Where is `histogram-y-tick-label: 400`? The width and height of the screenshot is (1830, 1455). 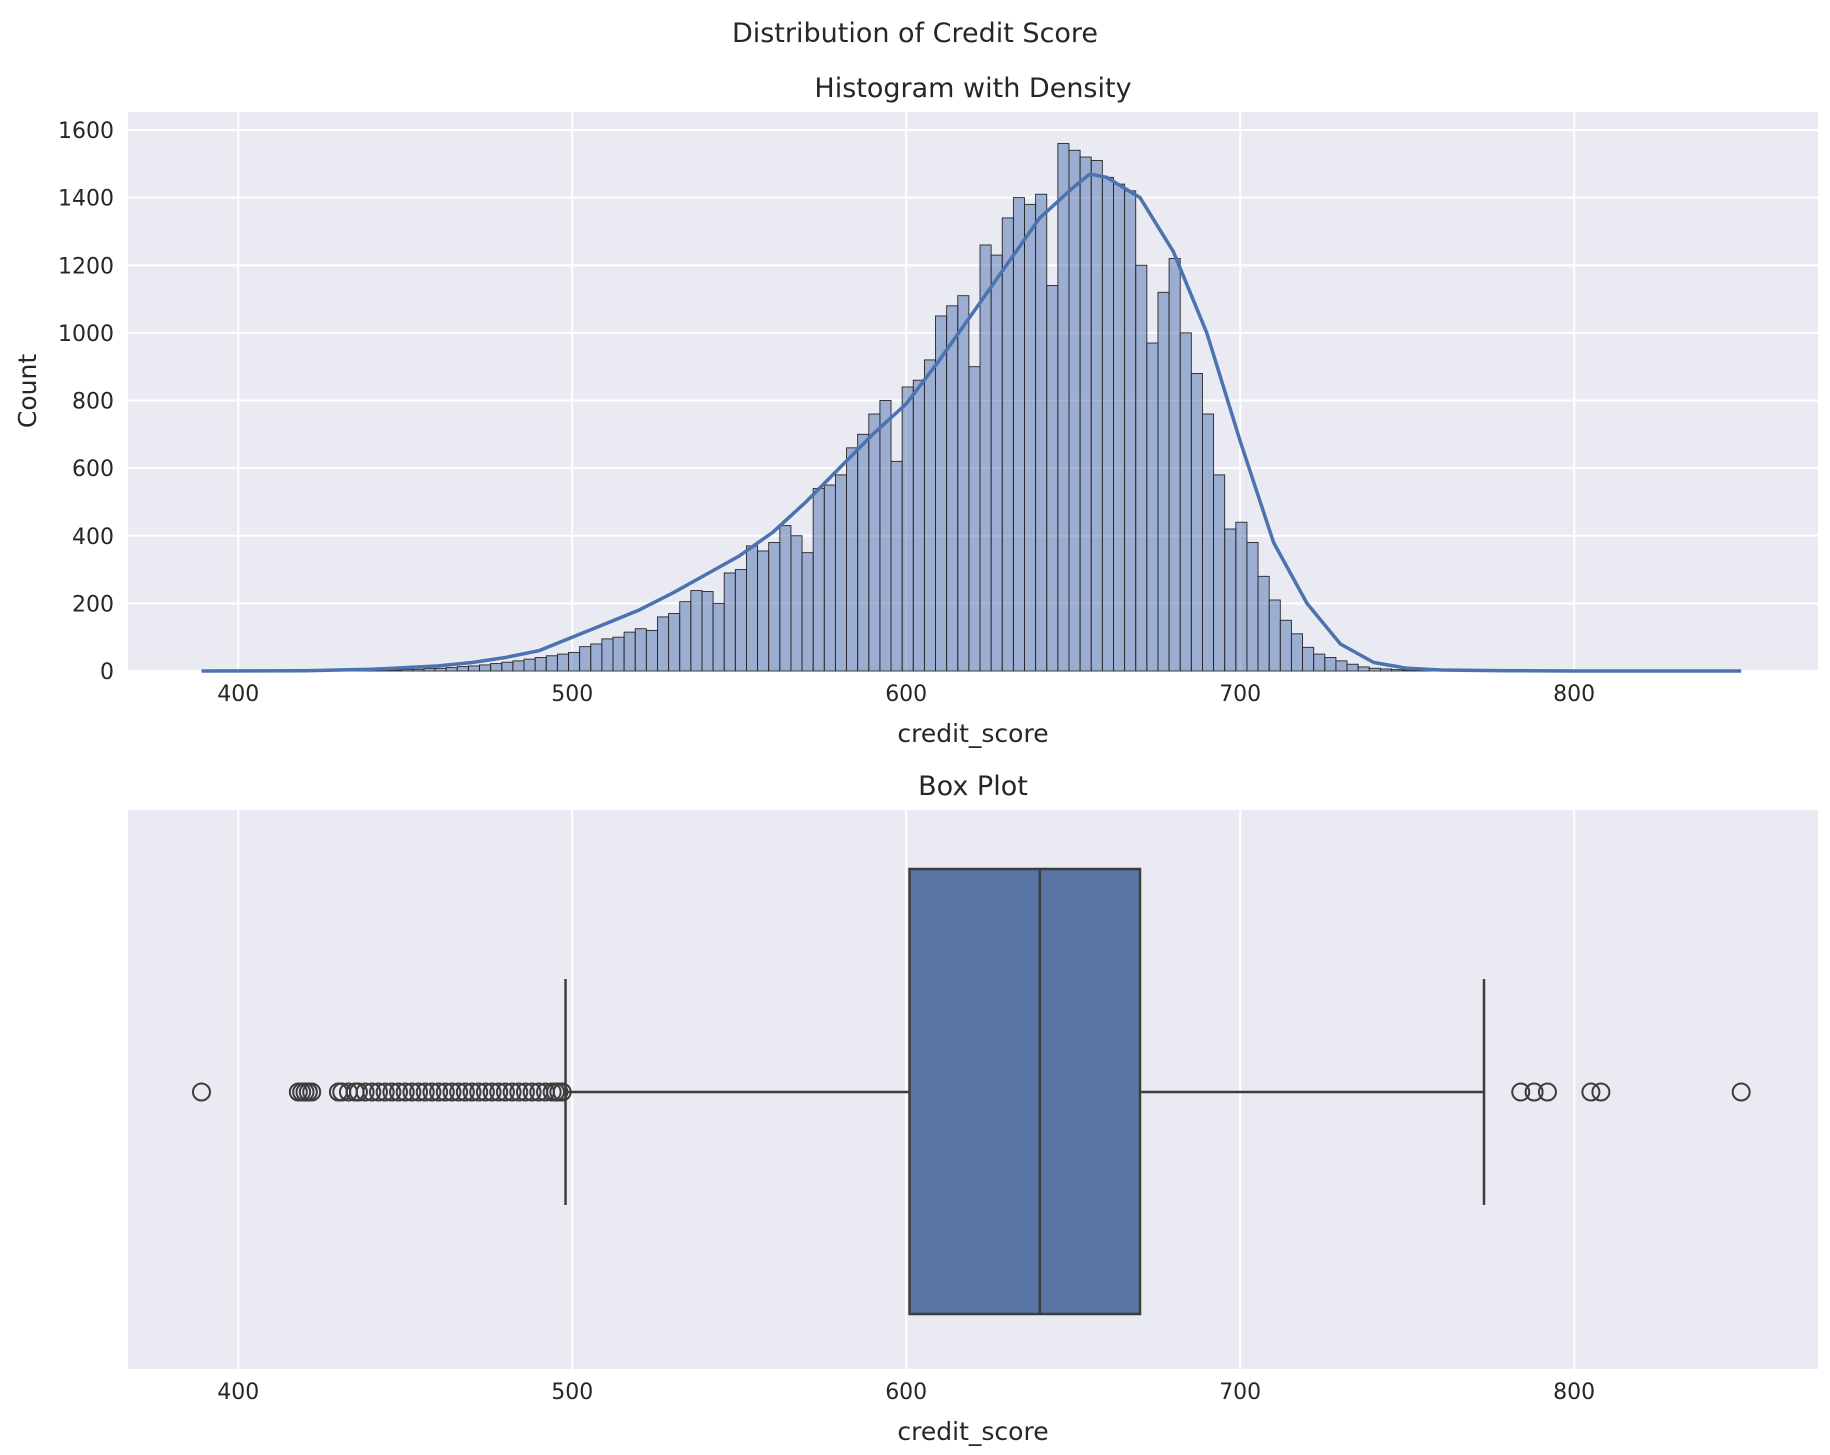
histogram-y-tick-label: 400 is located at coordinates (93, 537).